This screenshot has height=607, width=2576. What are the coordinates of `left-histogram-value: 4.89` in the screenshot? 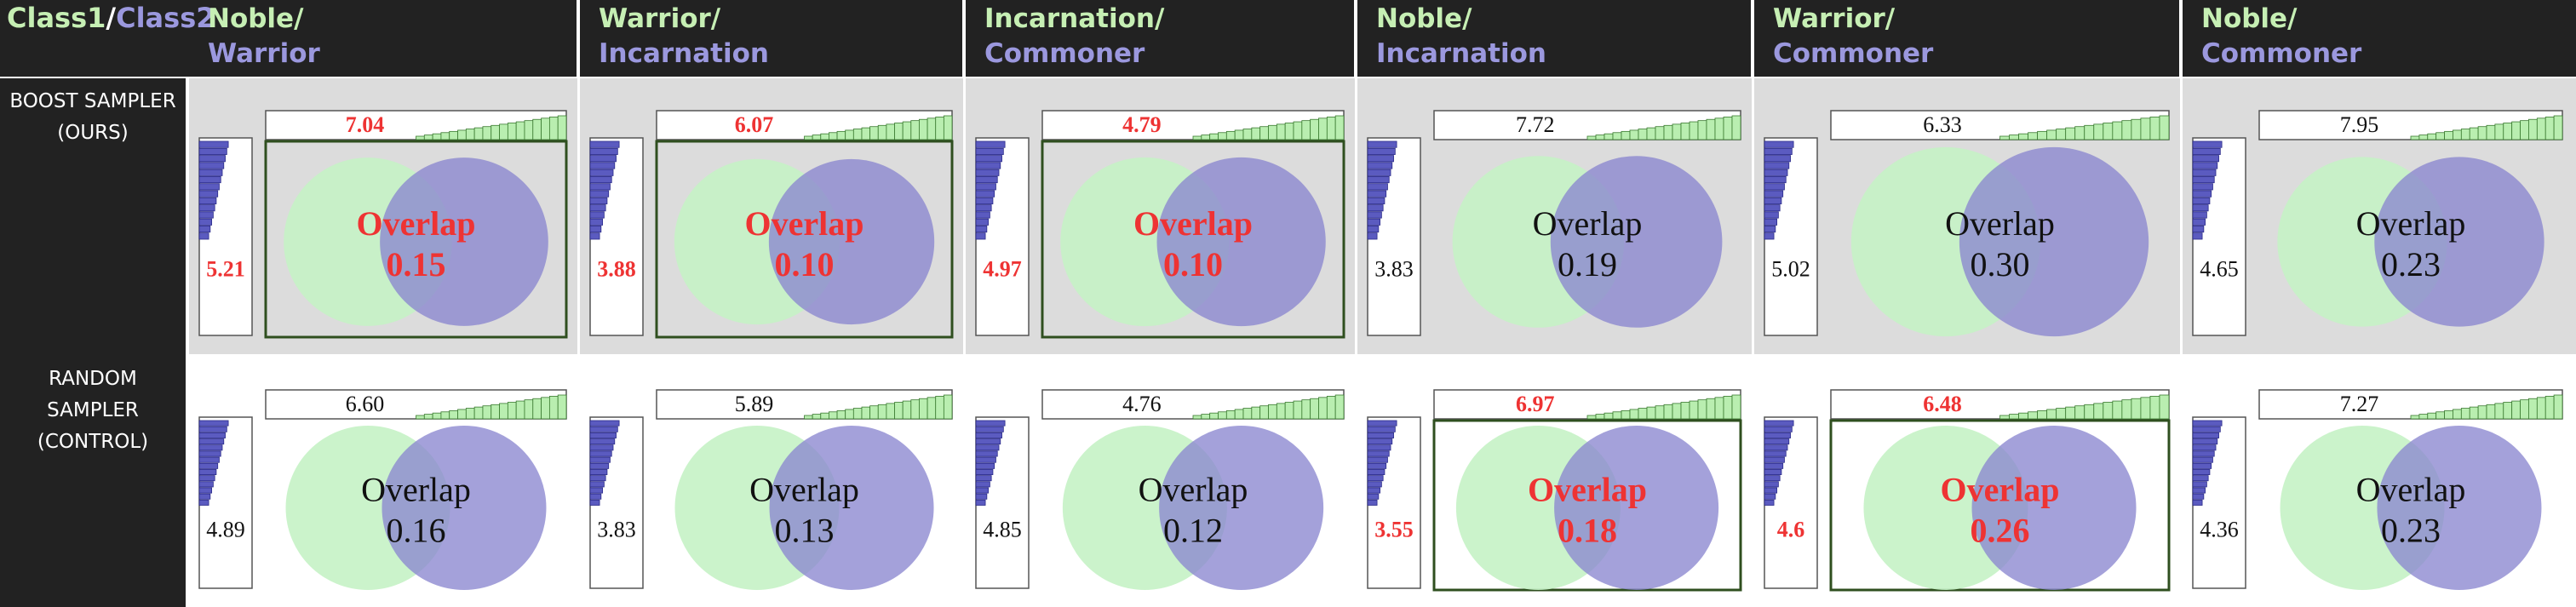 It's located at (225, 530).